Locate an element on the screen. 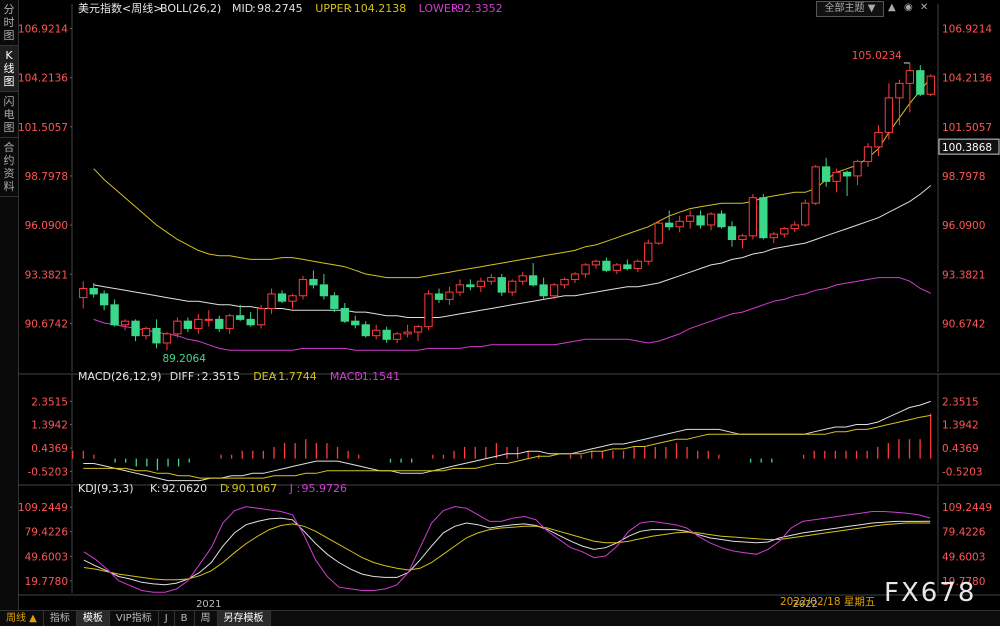 The image size is (1000, 626). arrow-up-icon: ▲ is located at coordinates (892, 7).